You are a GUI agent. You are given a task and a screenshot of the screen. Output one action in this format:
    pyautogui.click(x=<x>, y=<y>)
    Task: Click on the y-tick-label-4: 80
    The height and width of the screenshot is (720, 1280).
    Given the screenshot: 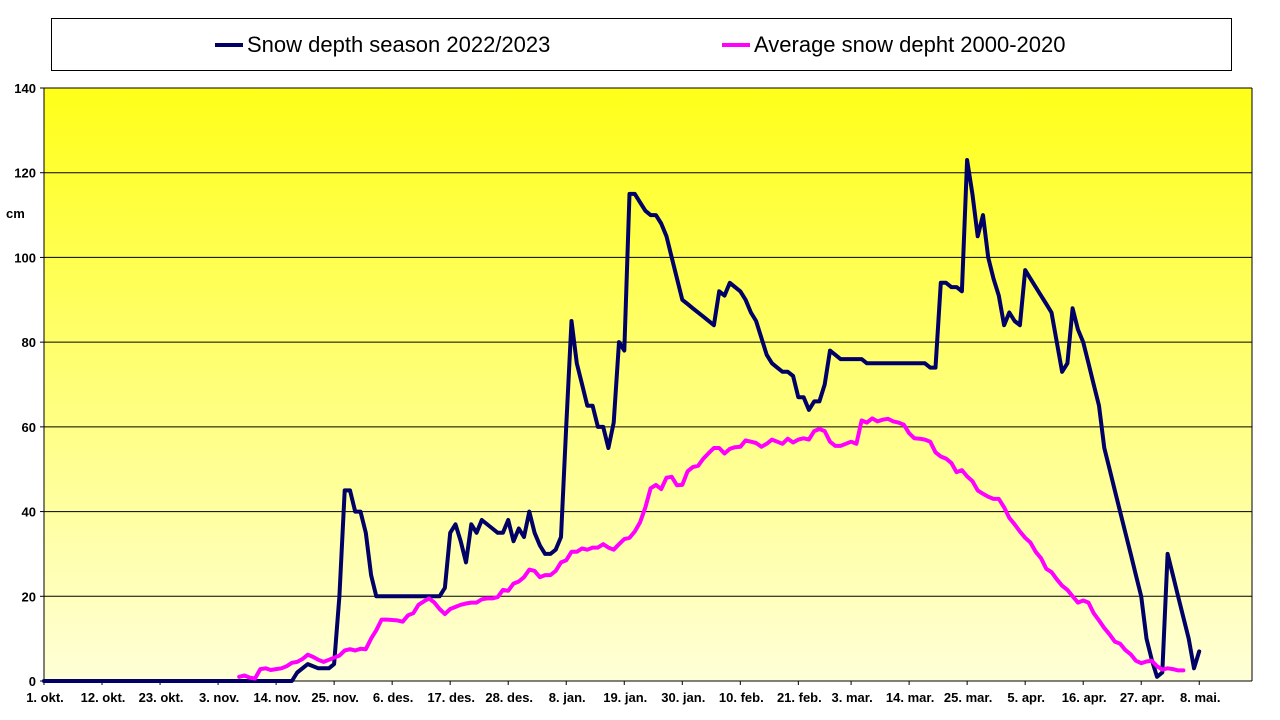 What is the action you would take?
    pyautogui.click(x=29, y=342)
    